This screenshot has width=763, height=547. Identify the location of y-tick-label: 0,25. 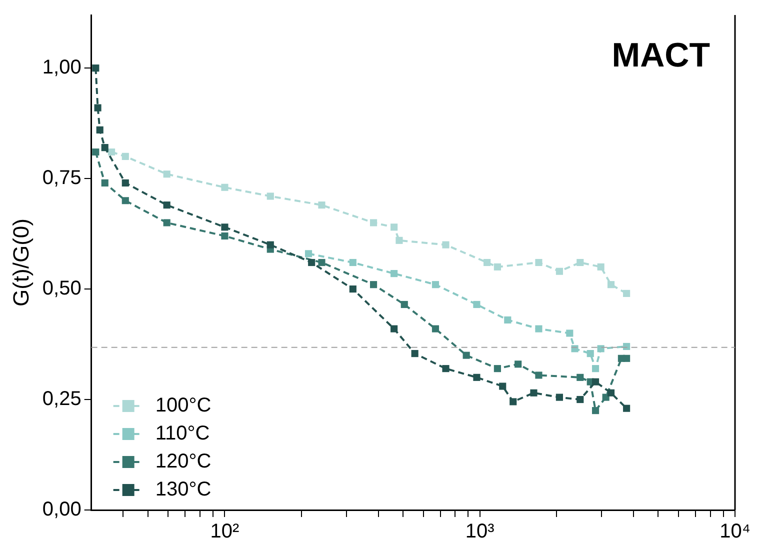
(62, 399).